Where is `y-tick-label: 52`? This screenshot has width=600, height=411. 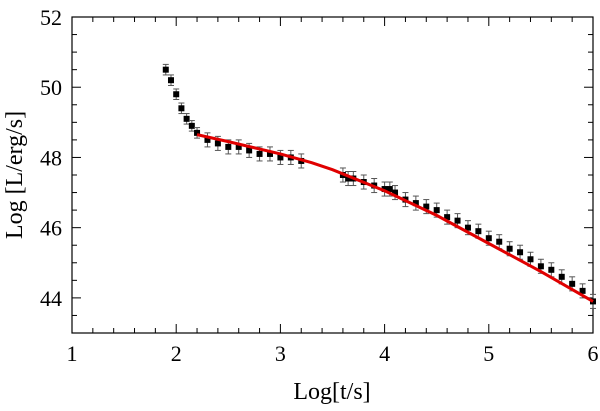
y-tick-label: 52 is located at coordinates (51, 17).